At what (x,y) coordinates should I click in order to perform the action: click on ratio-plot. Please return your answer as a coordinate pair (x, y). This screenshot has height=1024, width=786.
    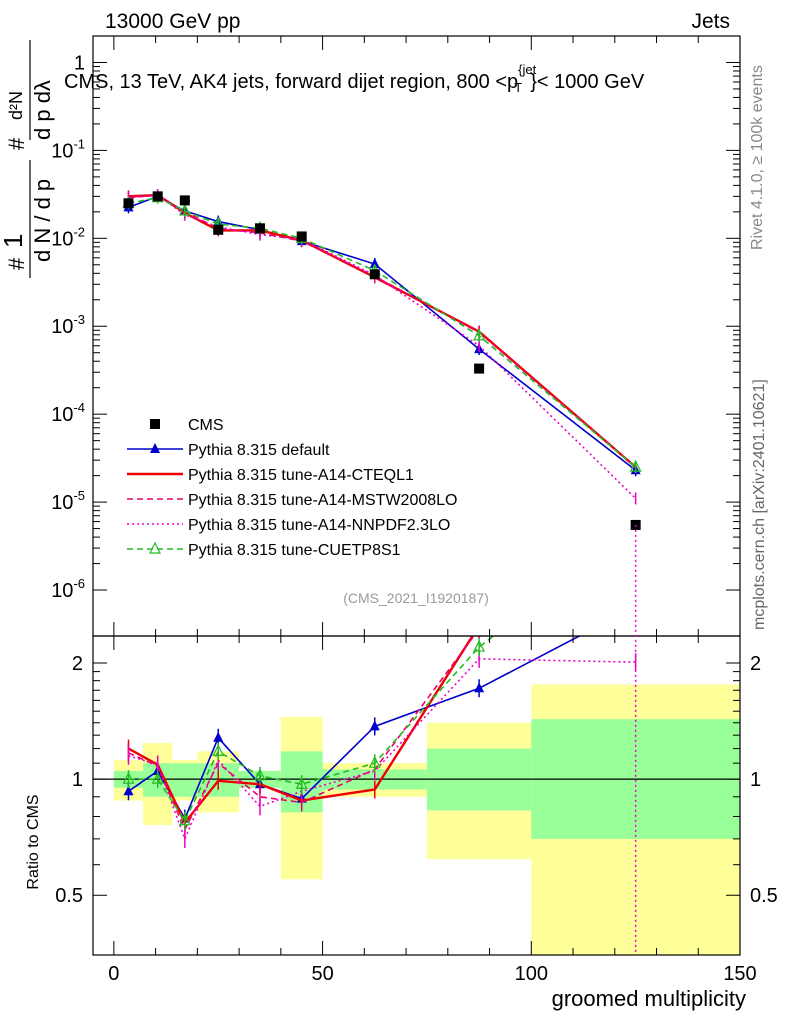
    Looking at the image, I should click on (379, 742).